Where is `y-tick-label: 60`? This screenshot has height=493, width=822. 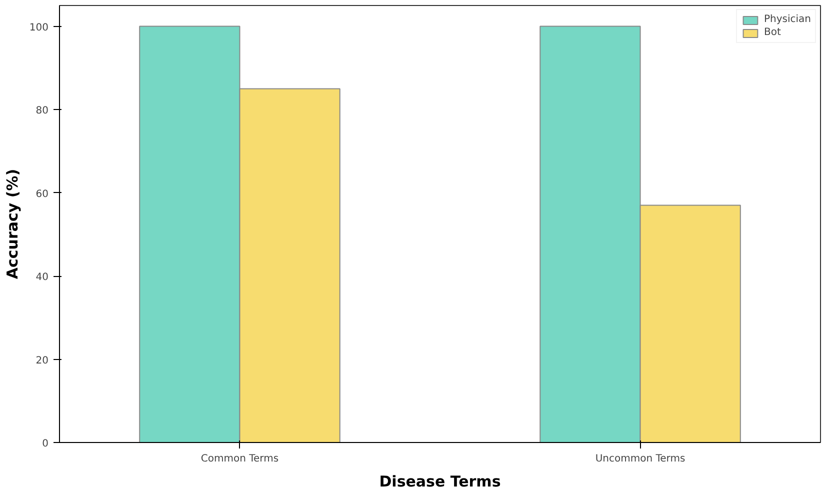
y-tick-label: 60 is located at coordinates (42, 194).